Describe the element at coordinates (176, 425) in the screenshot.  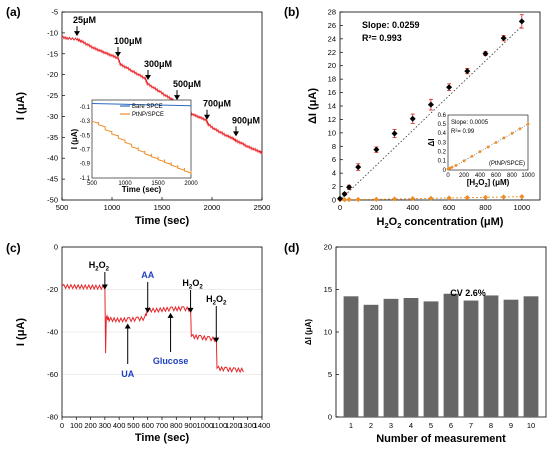
I see `panel-c-xtick-label: 800` at that location.